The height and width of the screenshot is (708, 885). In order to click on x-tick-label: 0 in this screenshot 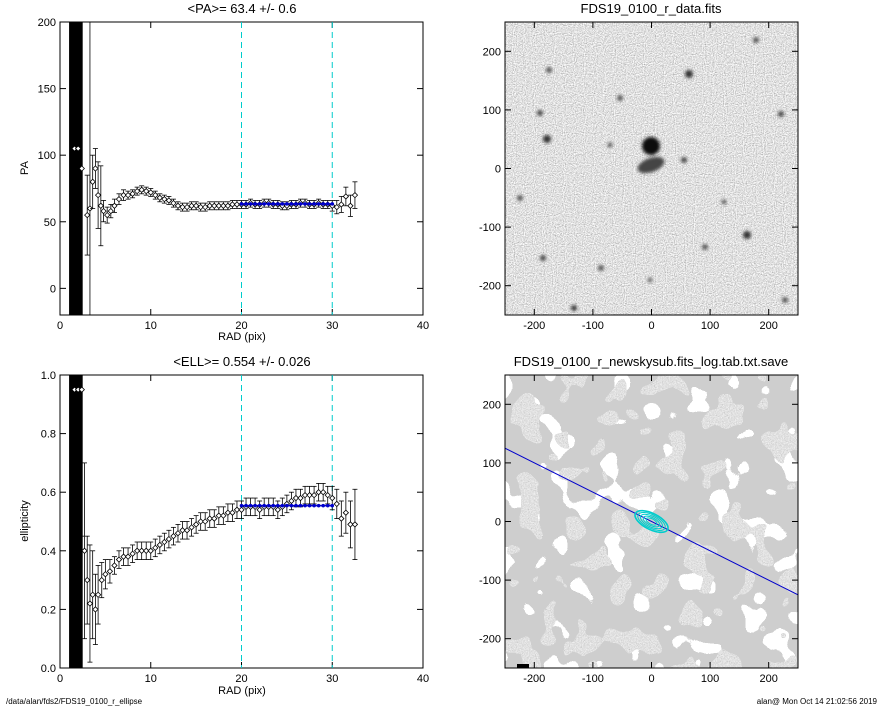, I will do `click(60, 326)`.